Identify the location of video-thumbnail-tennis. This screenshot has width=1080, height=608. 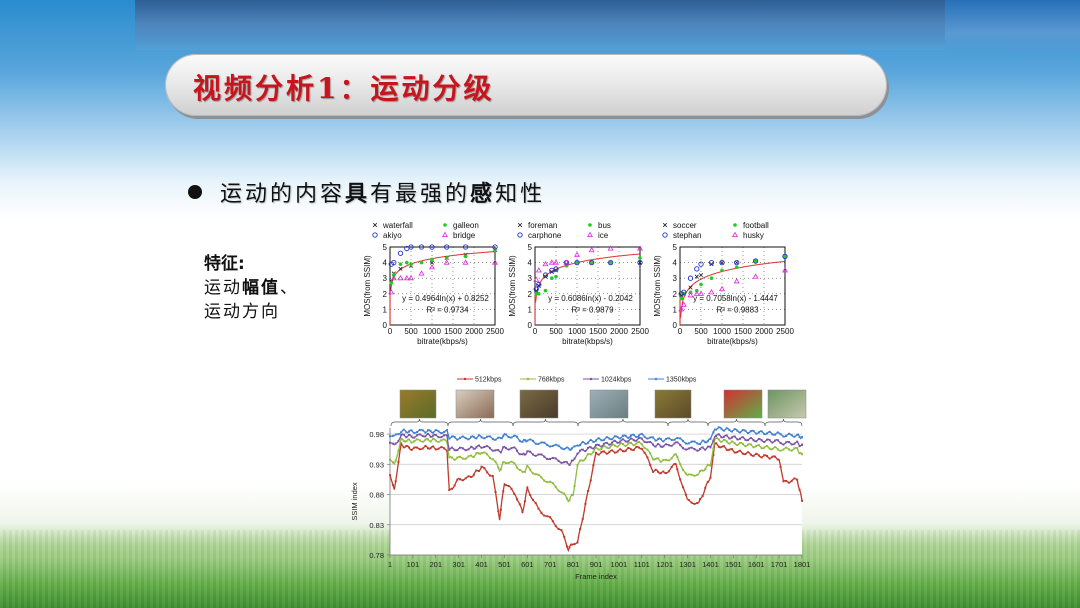
(787, 404).